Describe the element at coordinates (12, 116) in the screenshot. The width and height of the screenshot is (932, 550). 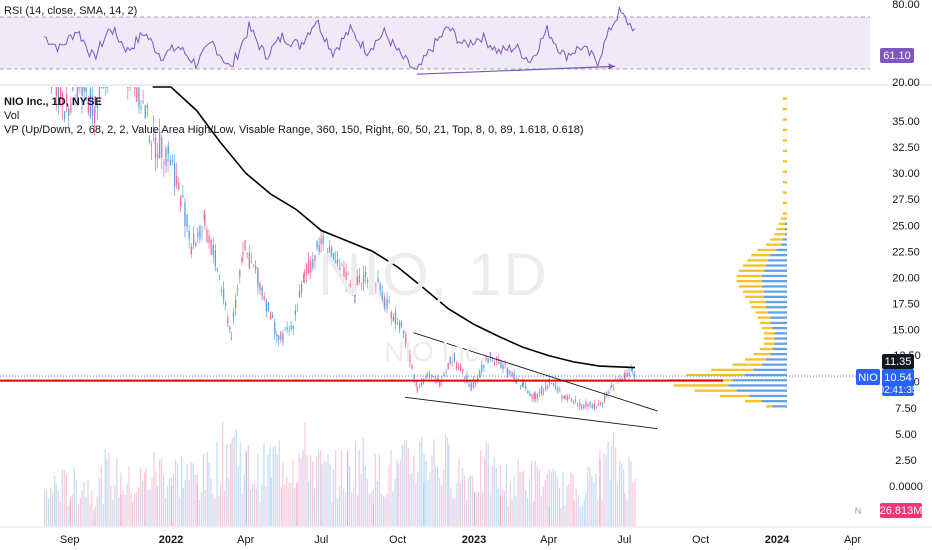
I see `volume-legend: Vol` at that location.